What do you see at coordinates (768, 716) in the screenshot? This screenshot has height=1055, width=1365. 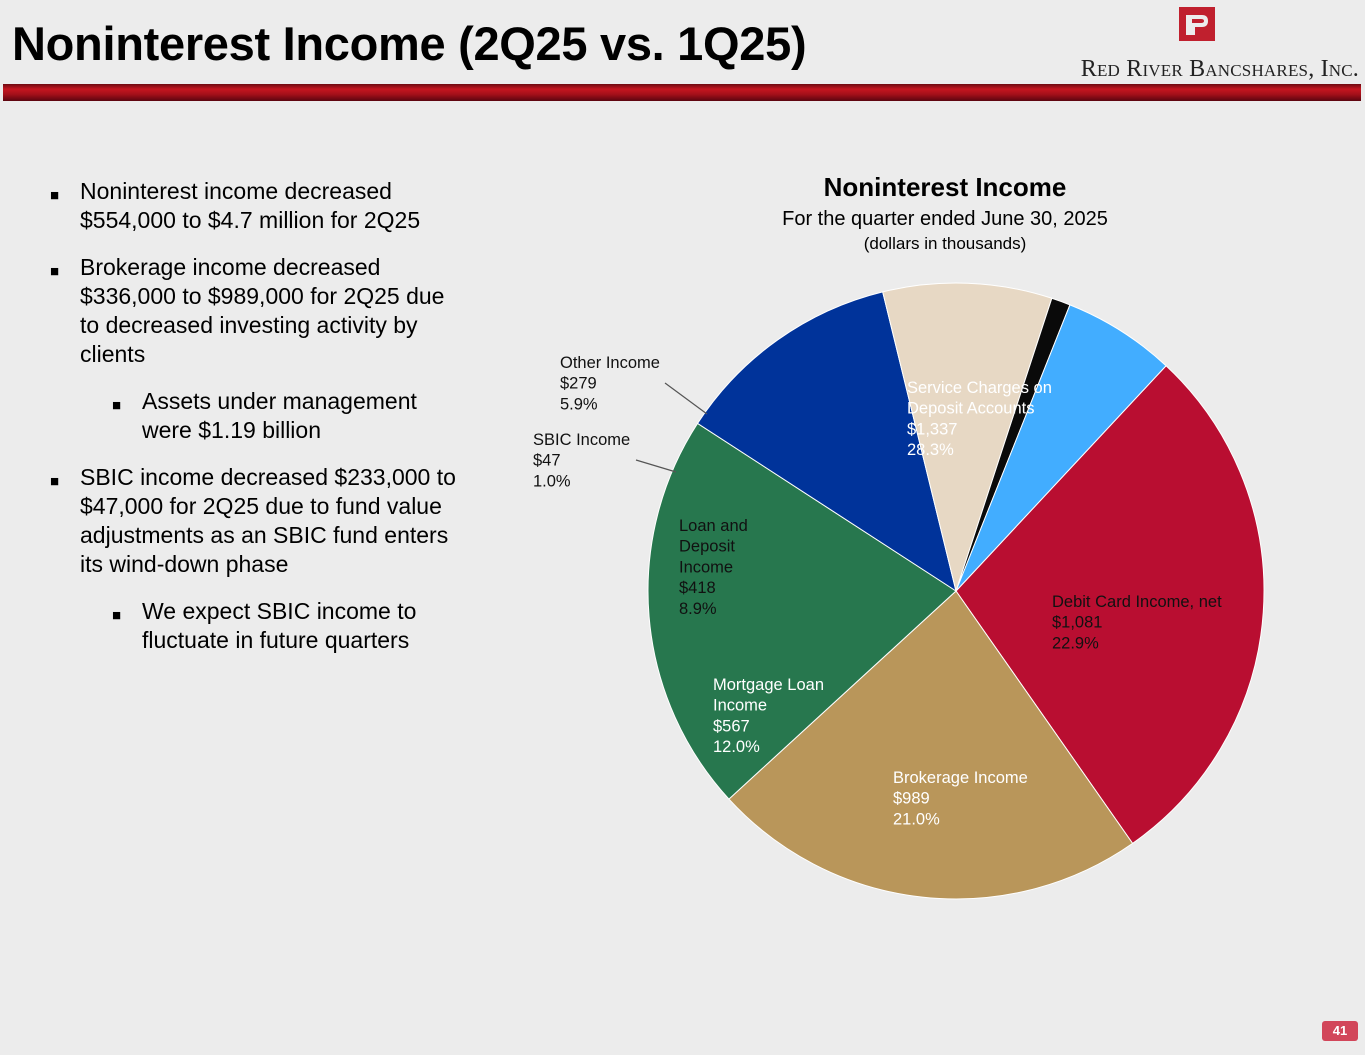 I see `pie-slice-label: Mortgage Loan Income $567 12.0%` at bounding box center [768, 716].